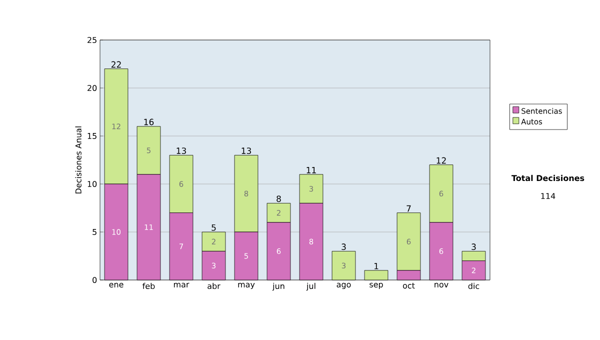 Image resolution: width=600 pixels, height=340 pixels. What do you see at coordinates (548, 196) in the screenshot?
I see `text: 114` at bounding box center [548, 196].